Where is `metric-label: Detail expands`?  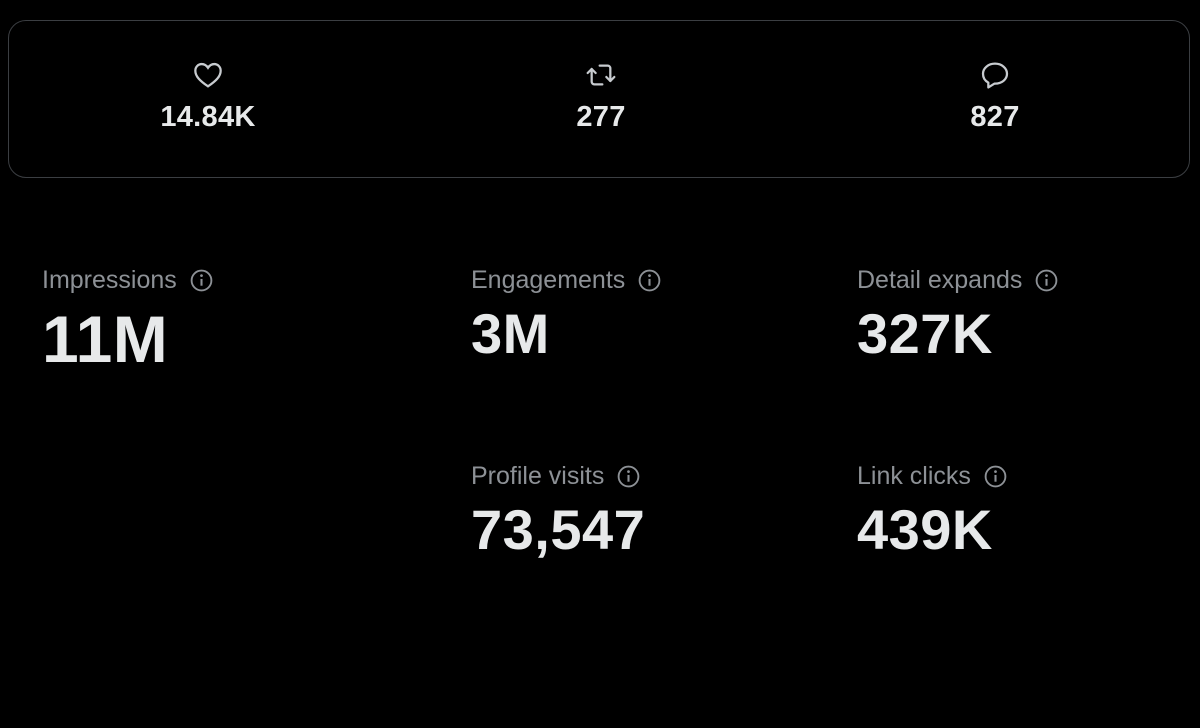 metric-label: Detail expands is located at coordinates (940, 280).